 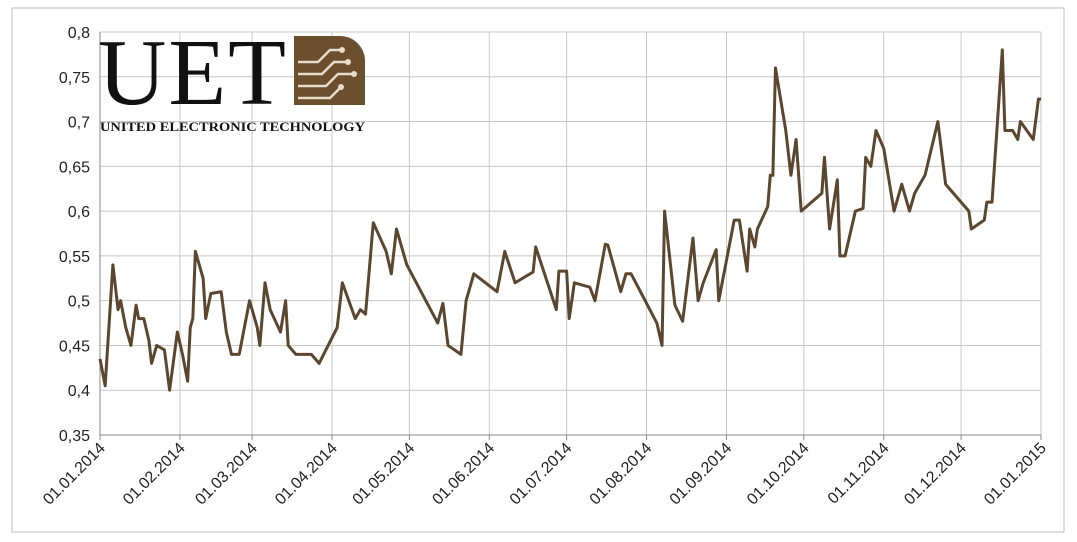 What do you see at coordinates (74, 78) in the screenshot?
I see `y-tick-label: 0,75` at bounding box center [74, 78].